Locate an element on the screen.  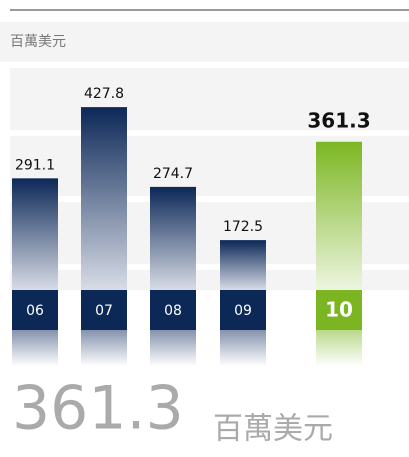
callout-unit: 百萬美元 is located at coordinates (273, 429).